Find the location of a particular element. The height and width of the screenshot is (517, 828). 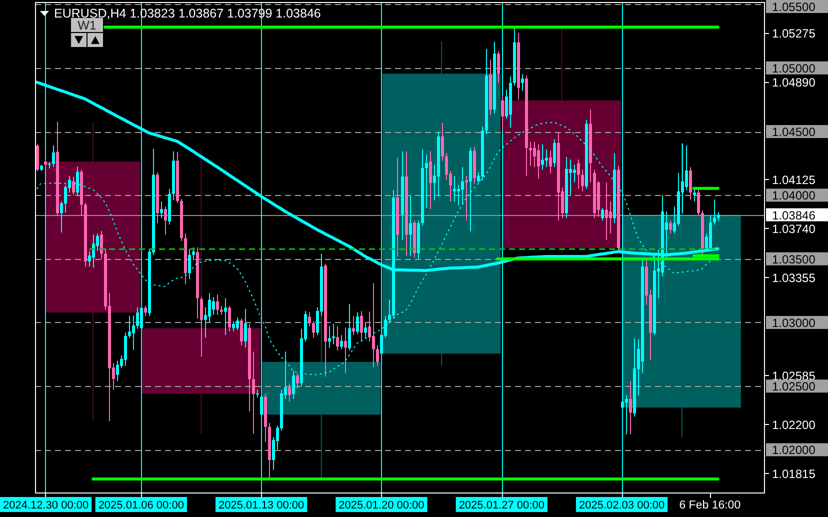

x-tick-label: 2025.01.13 00:00 is located at coordinates (261, 506).